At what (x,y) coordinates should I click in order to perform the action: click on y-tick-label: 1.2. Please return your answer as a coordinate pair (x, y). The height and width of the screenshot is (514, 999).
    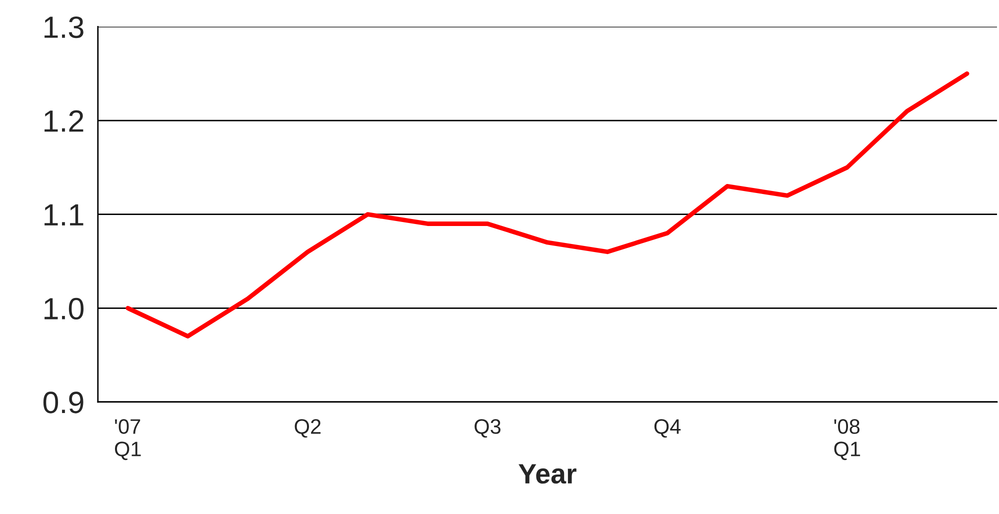
    Looking at the image, I should click on (64, 121).